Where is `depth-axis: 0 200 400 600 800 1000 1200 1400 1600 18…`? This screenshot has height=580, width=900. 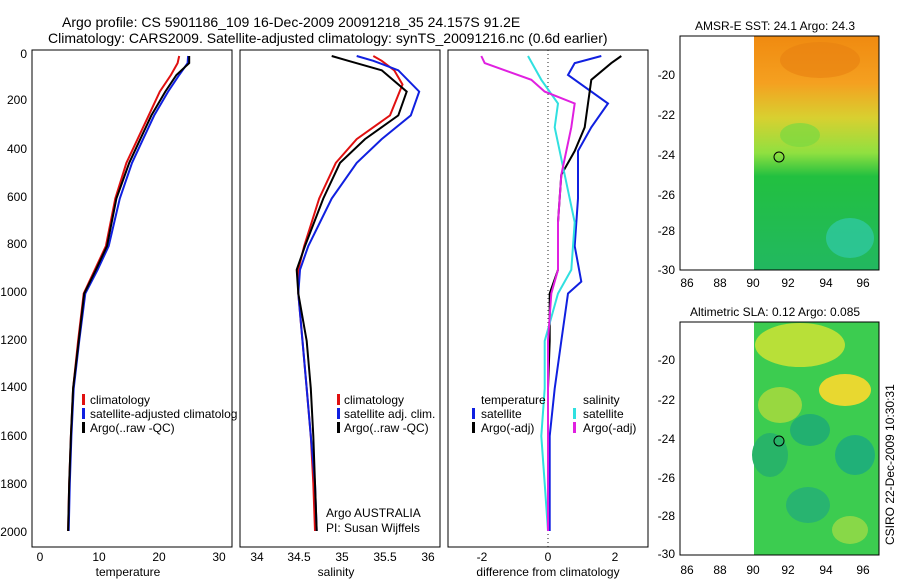
depth-axis: 0 200 400 600 800 1000 1200 1400 1600 18… is located at coordinates (13, 293).